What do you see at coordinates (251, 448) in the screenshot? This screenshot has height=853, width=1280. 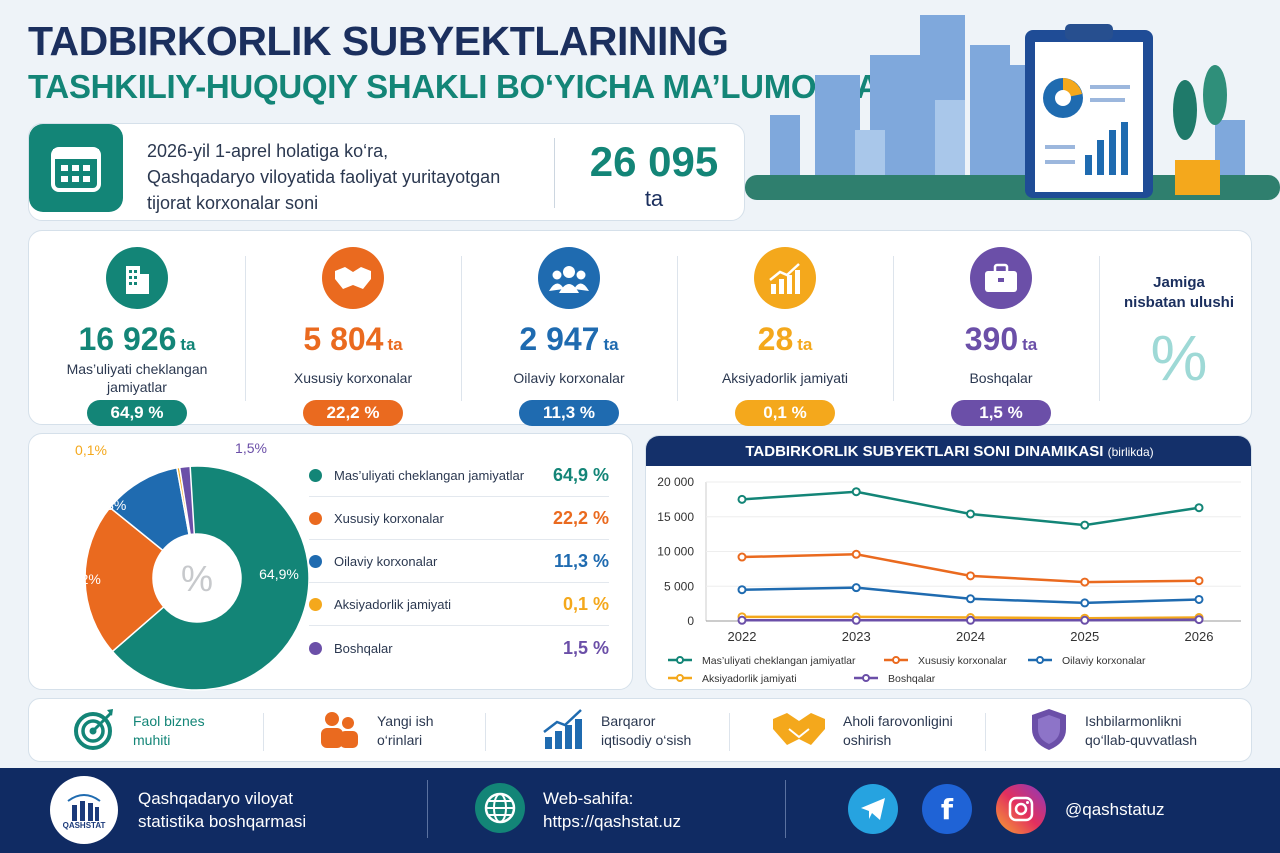 I see `pie-label: 1,5%` at bounding box center [251, 448].